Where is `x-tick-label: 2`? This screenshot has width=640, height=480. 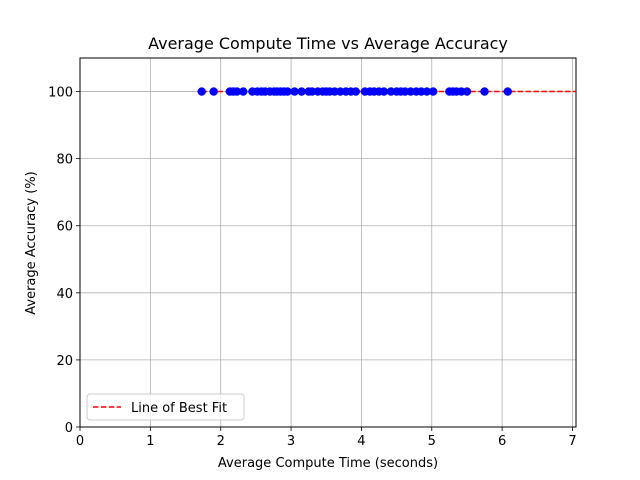 x-tick-label: 2 is located at coordinates (221, 441).